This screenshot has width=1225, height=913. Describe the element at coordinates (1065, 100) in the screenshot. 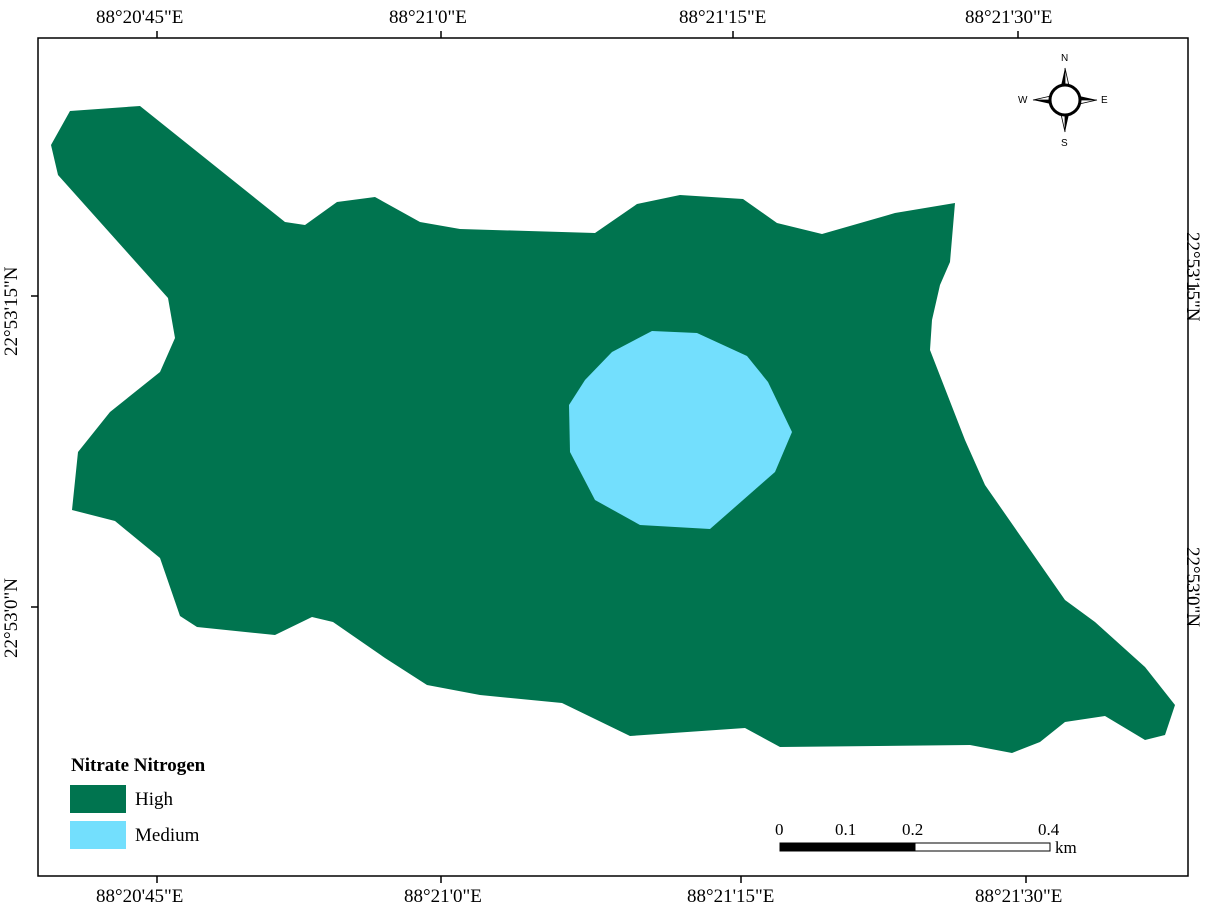

I see `north-arrow-icon` at that location.